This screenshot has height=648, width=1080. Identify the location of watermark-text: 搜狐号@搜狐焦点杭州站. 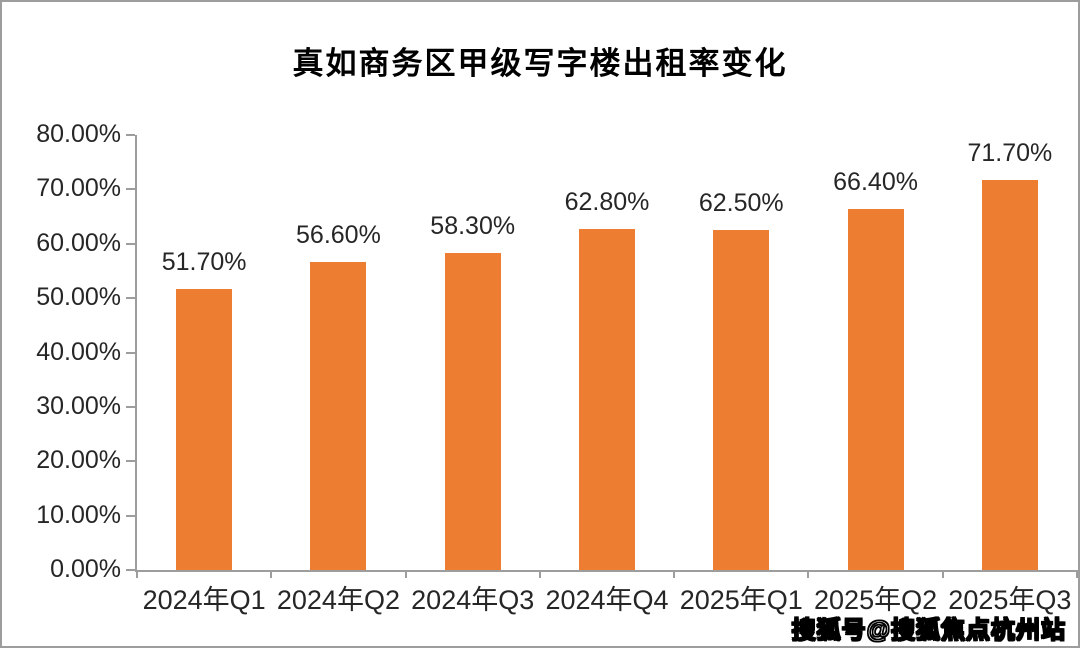
(928, 630).